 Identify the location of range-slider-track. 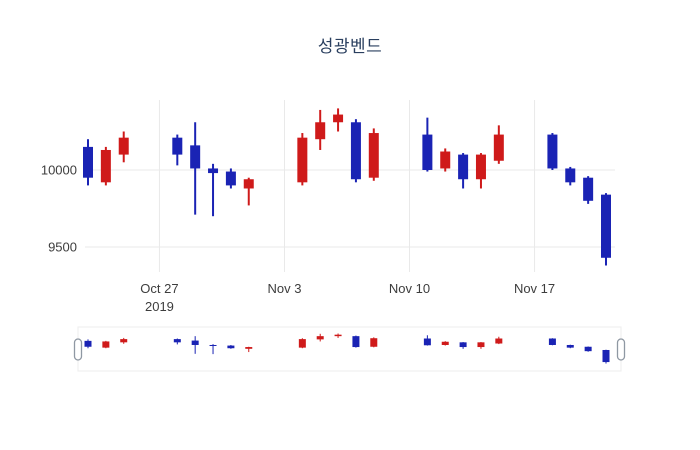
(349, 349).